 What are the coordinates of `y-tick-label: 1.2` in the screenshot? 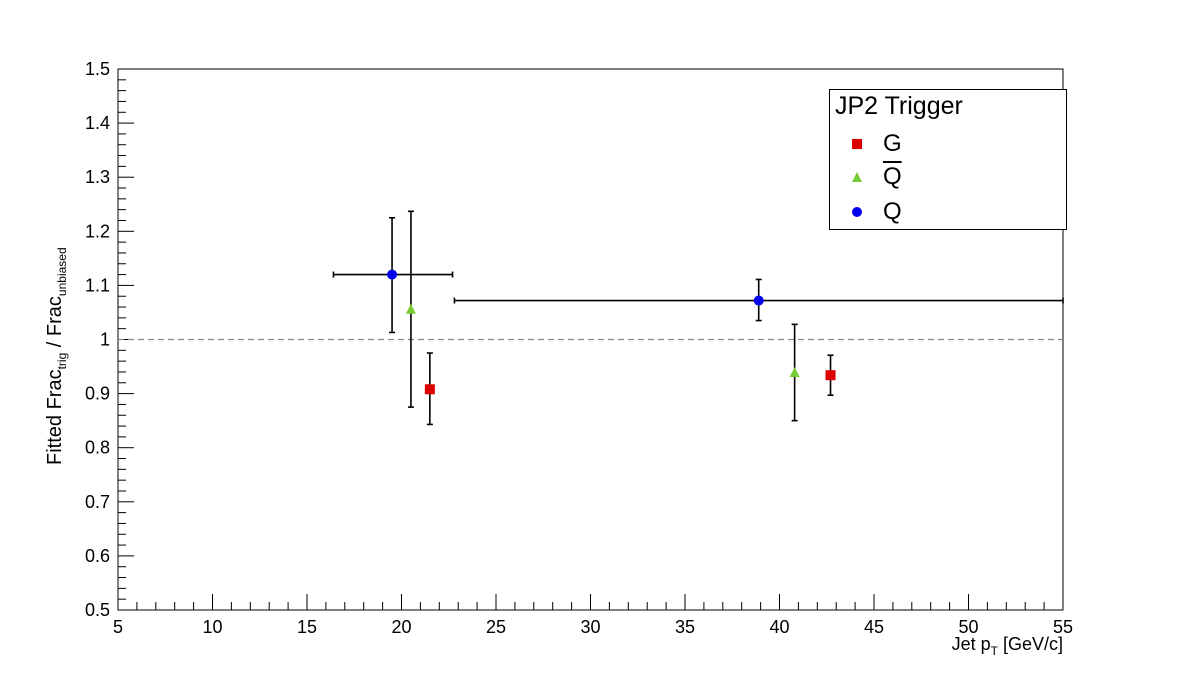 It's located at (97, 231).